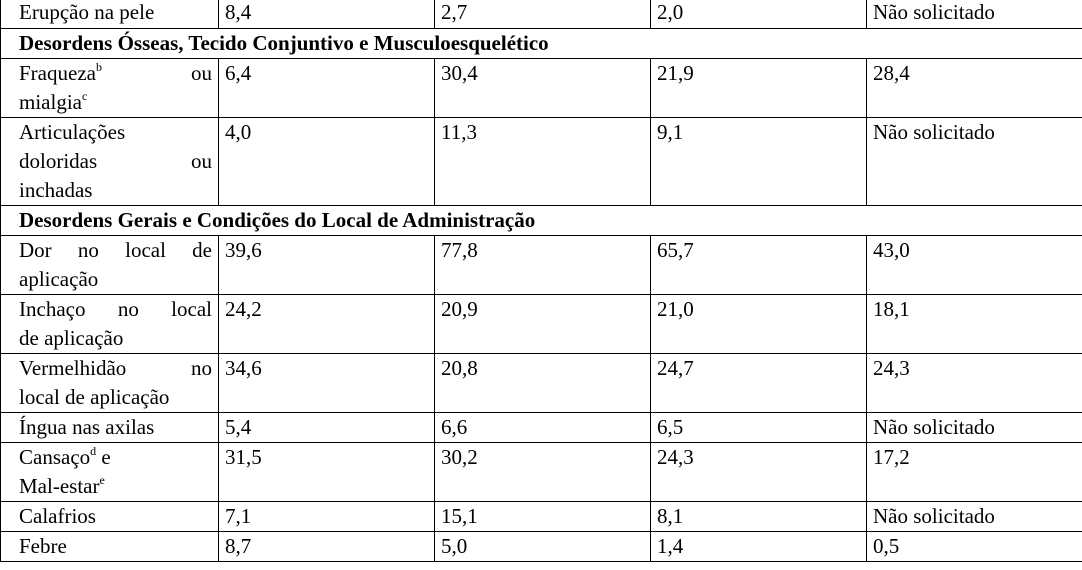  I want to click on cell-value: 17,2, so click(974, 472).